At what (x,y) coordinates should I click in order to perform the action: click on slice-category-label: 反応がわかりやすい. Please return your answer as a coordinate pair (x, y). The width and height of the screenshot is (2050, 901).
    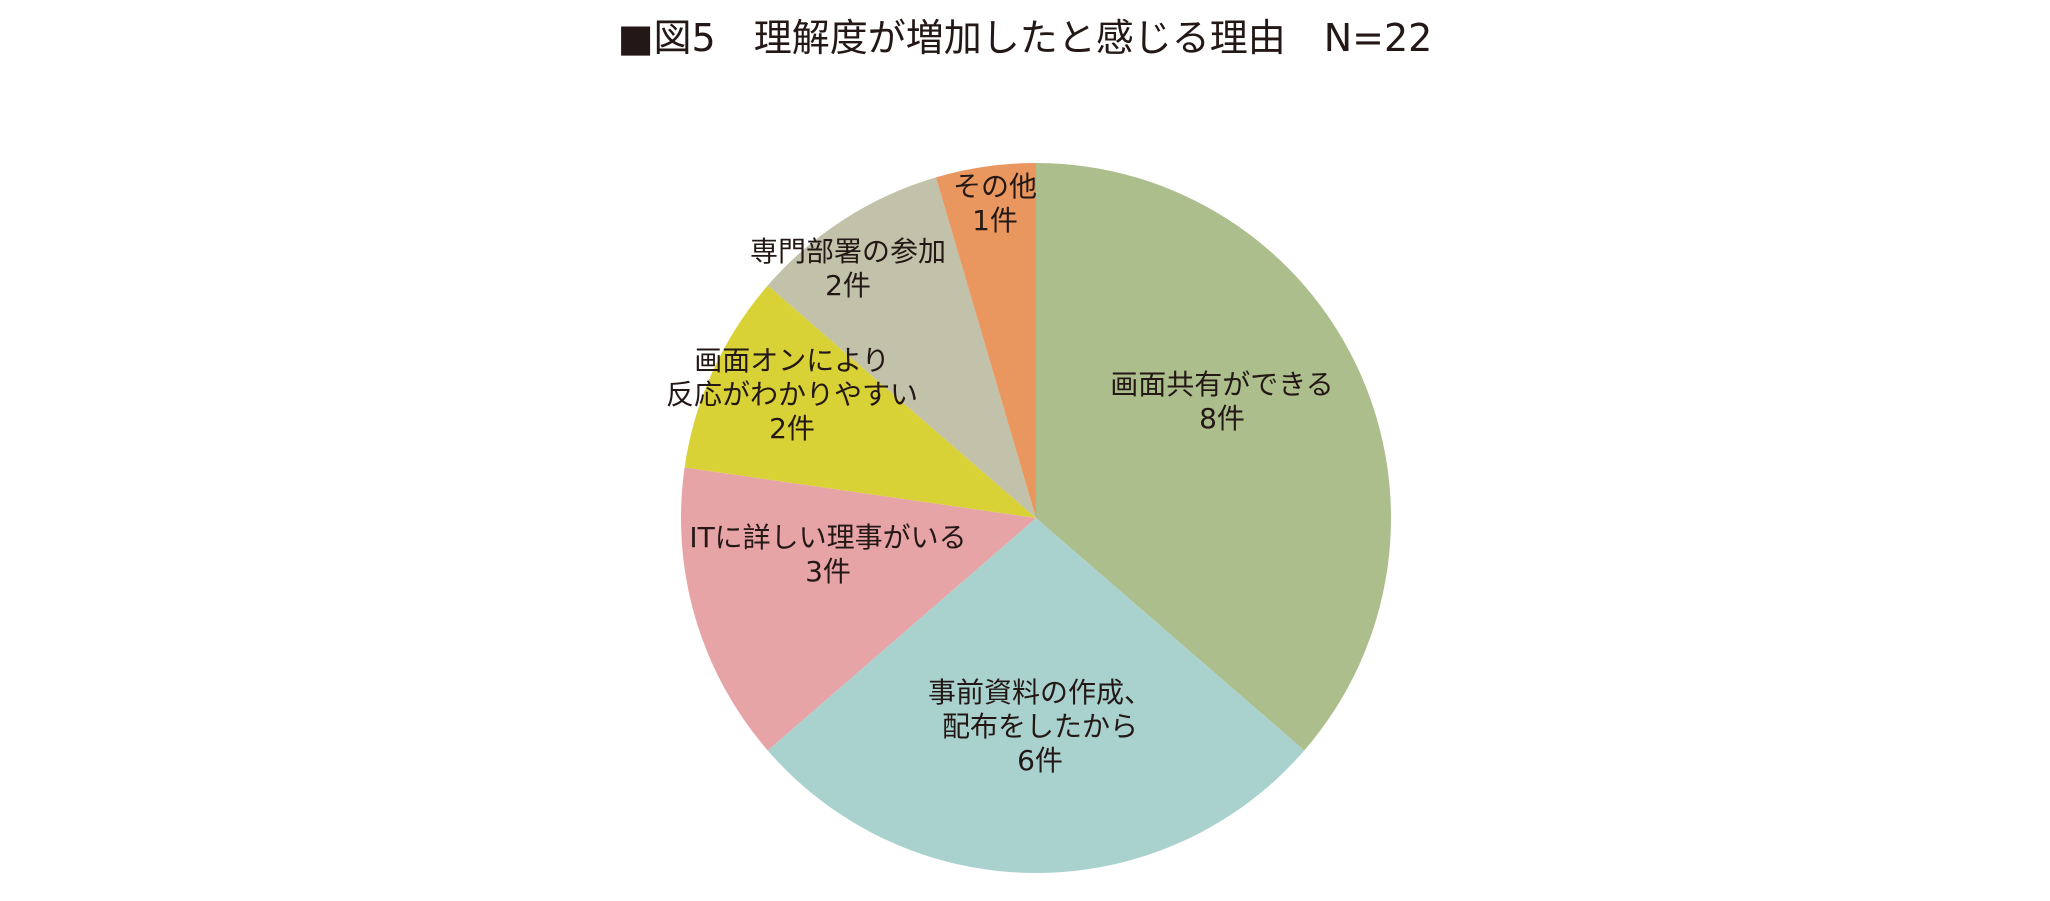
    Looking at the image, I should click on (792, 394).